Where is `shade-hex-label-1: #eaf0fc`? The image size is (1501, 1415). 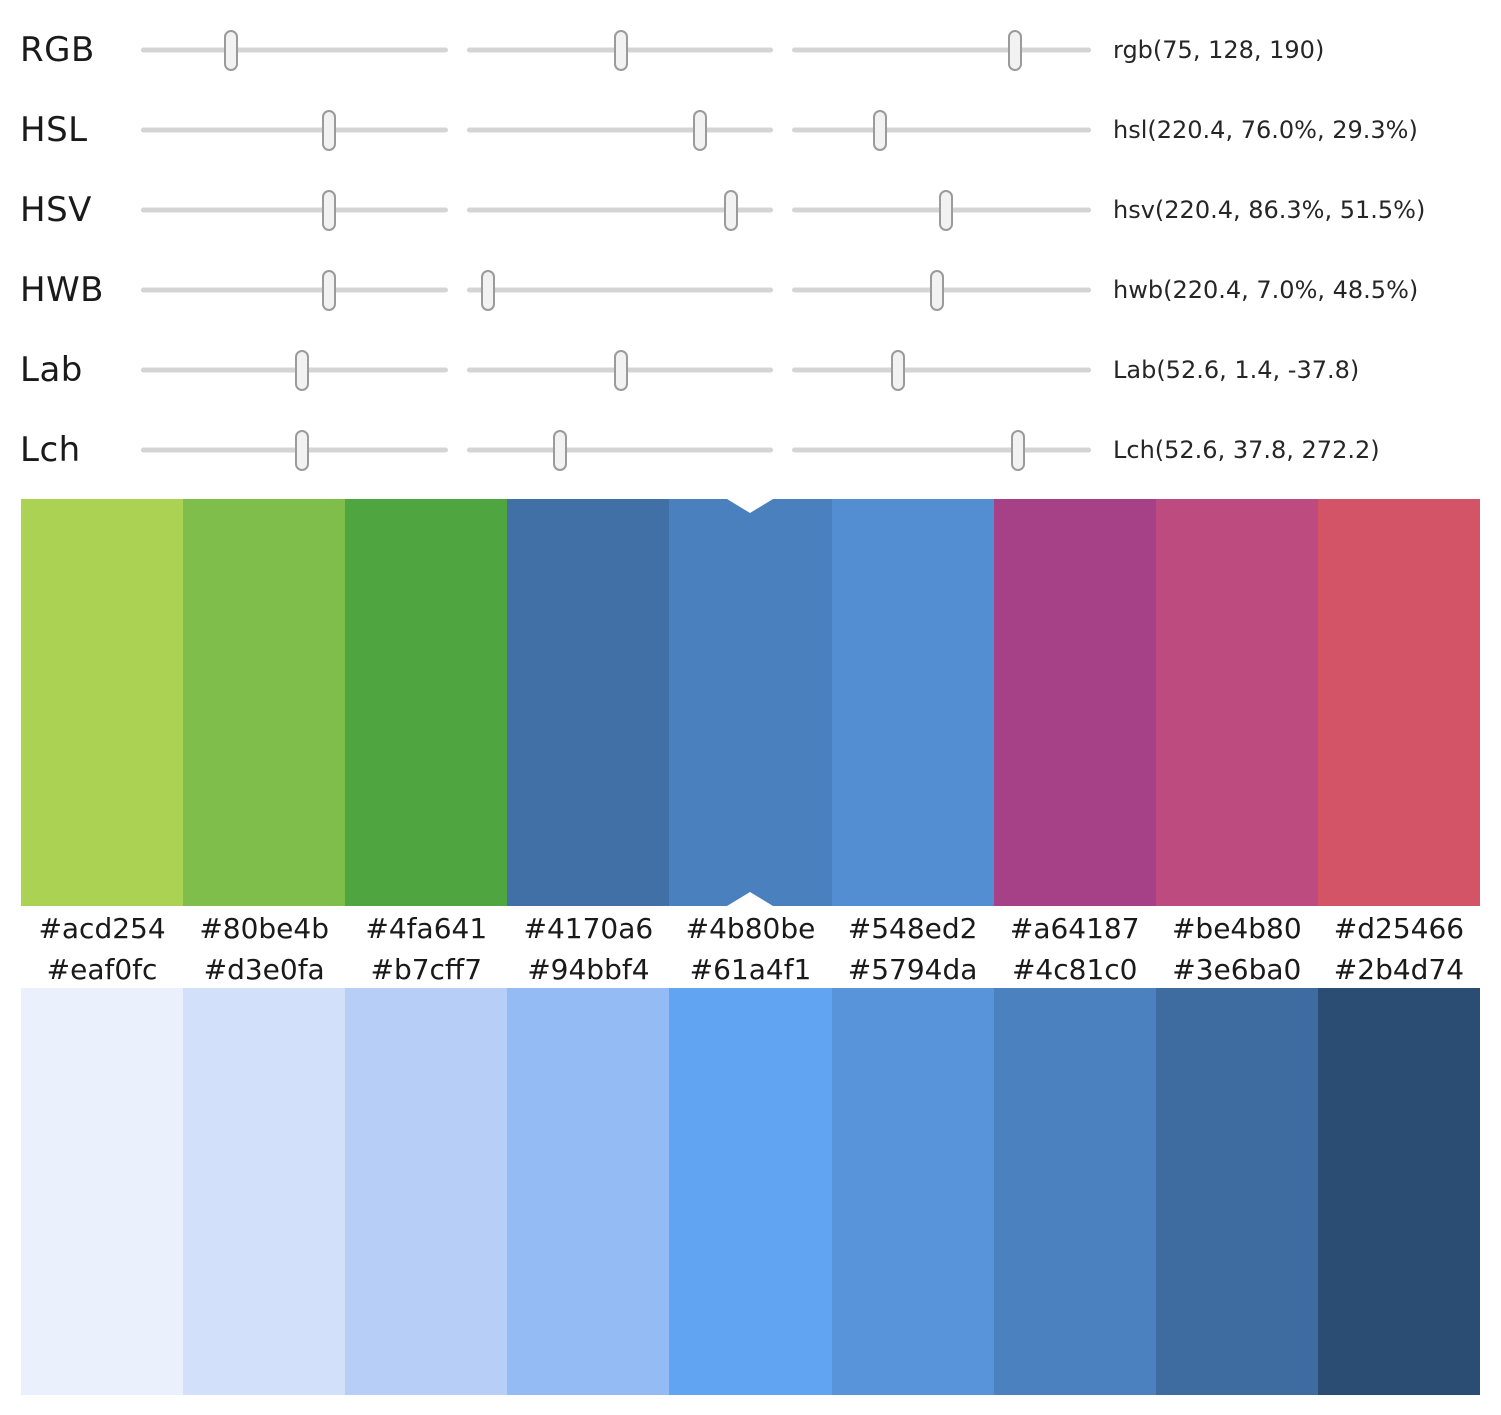 shade-hex-label-1: #eaf0fc is located at coordinates (102, 969).